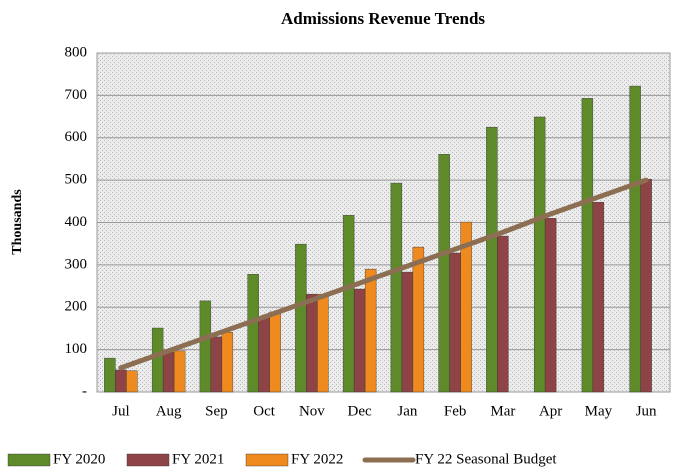 Image resolution: width=685 pixels, height=473 pixels. Describe the element at coordinates (76, 307) in the screenshot. I see `y-tick-label: 200` at that location.